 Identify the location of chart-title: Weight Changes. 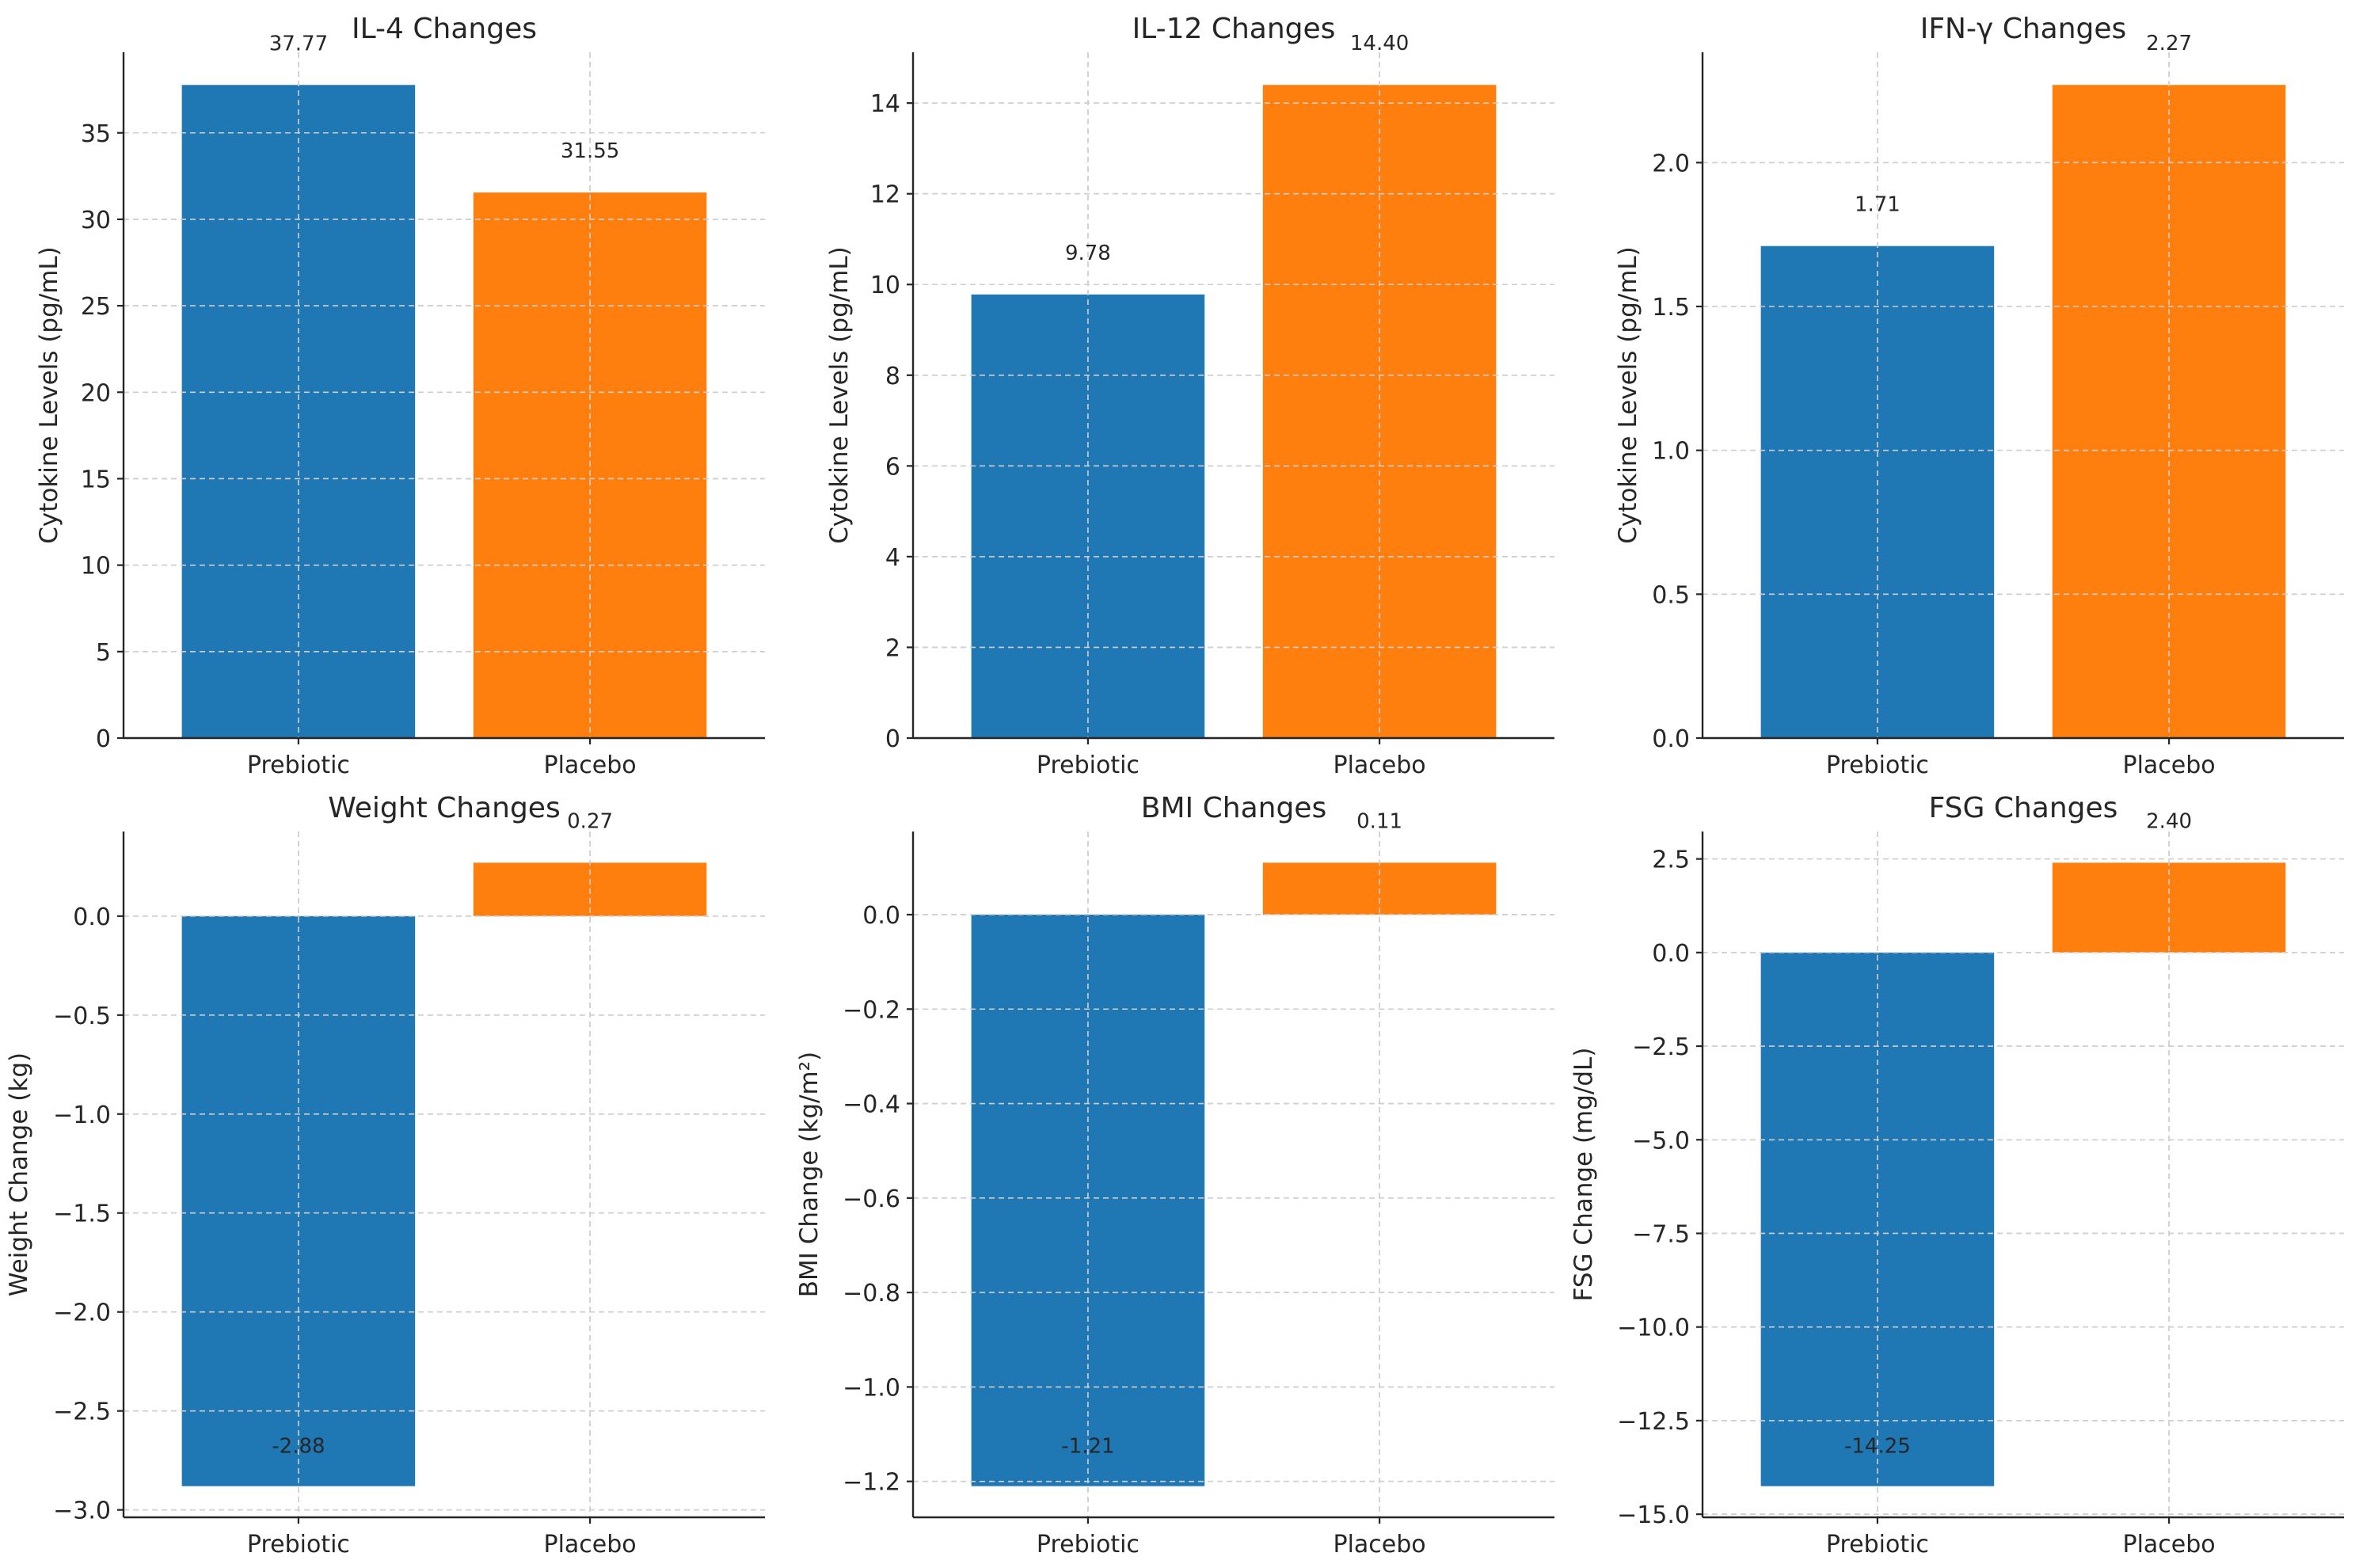
(444, 808).